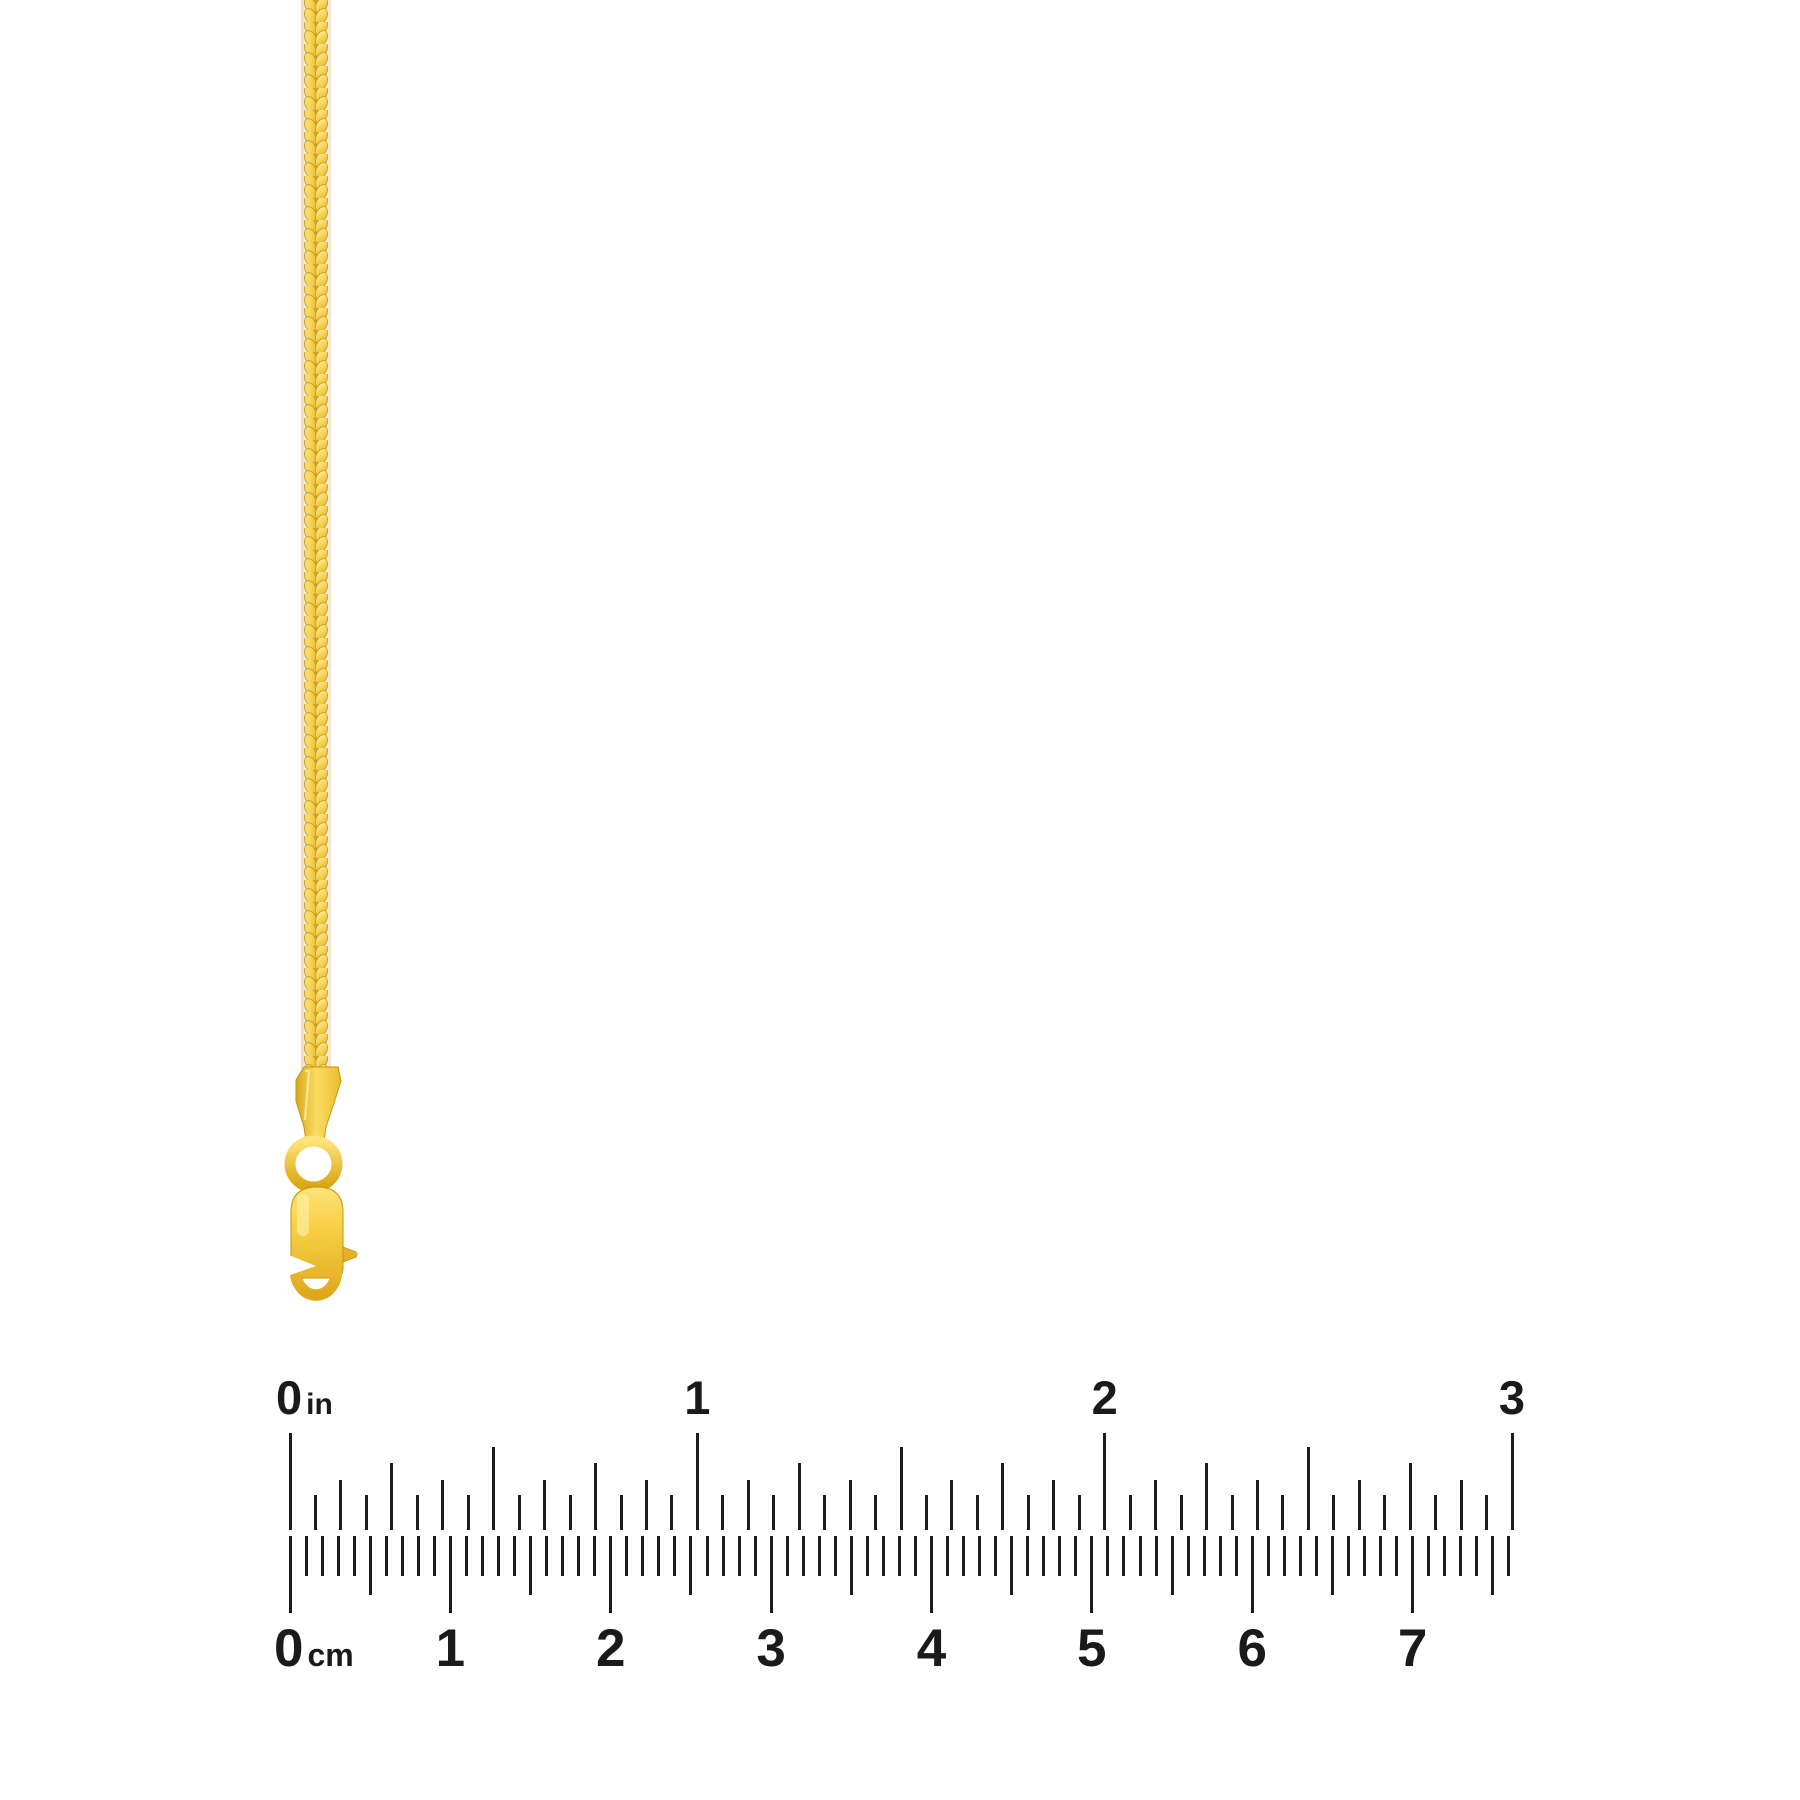 This screenshot has height=1800, width=1800. I want to click on ruler-cm-label-5: 5, so click(1092, 1648).